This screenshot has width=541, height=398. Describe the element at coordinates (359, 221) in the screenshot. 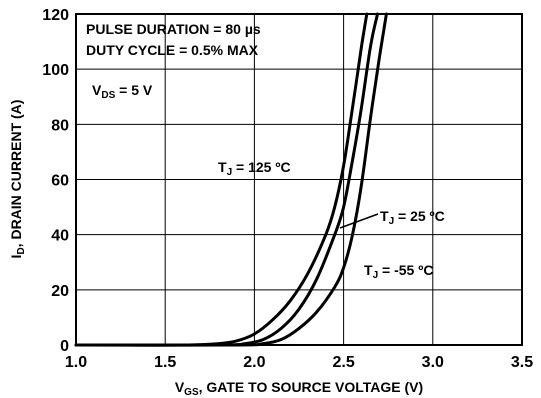

I see `series-leader-25c` at that location.